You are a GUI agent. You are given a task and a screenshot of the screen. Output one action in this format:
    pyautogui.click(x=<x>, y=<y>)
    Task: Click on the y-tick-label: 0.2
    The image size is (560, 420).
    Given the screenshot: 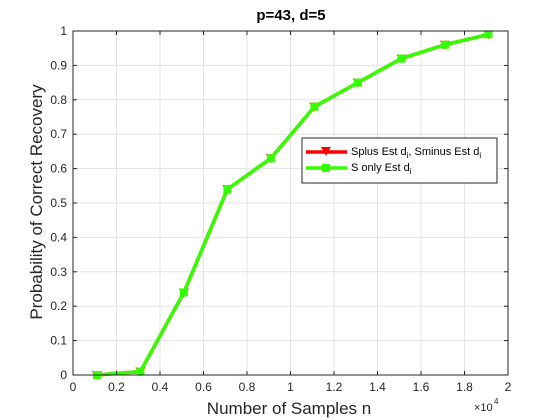 What is the action you would take?
    pyautogui.click(x=58, y=306)
    